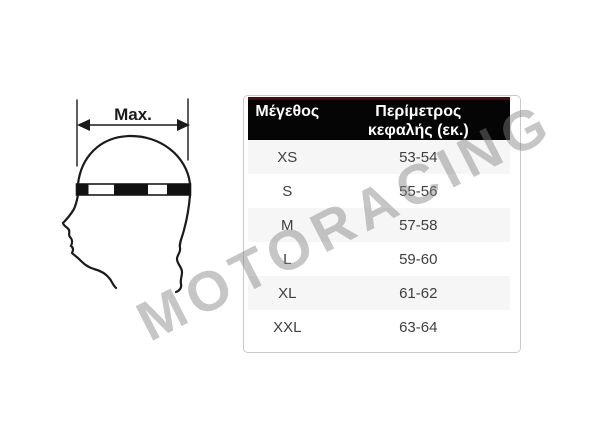 This screenshot has height=447, width=609. Describe the element at coordinates (83, 125) in the screenshot. I see `arrowhead-left-icon` at that location.